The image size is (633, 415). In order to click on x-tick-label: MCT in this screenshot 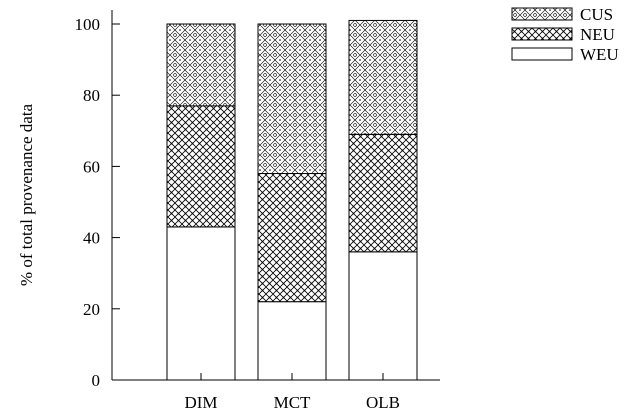, I will do `click(292, 402)`.